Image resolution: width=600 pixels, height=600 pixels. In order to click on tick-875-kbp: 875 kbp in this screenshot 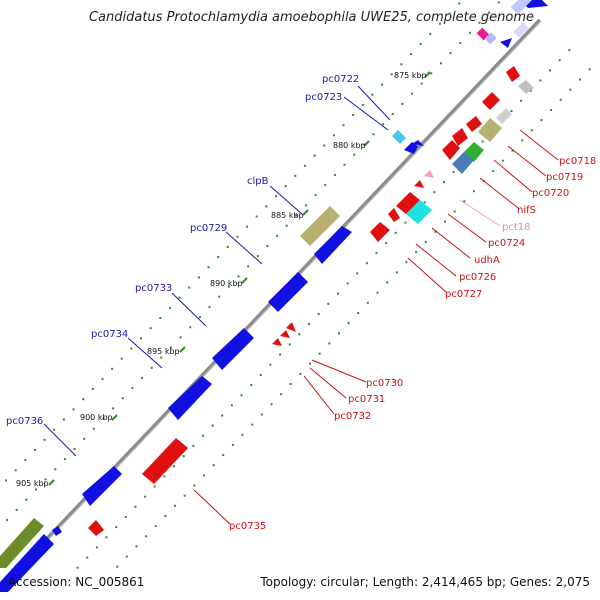, I will do `click(410, 75)`.